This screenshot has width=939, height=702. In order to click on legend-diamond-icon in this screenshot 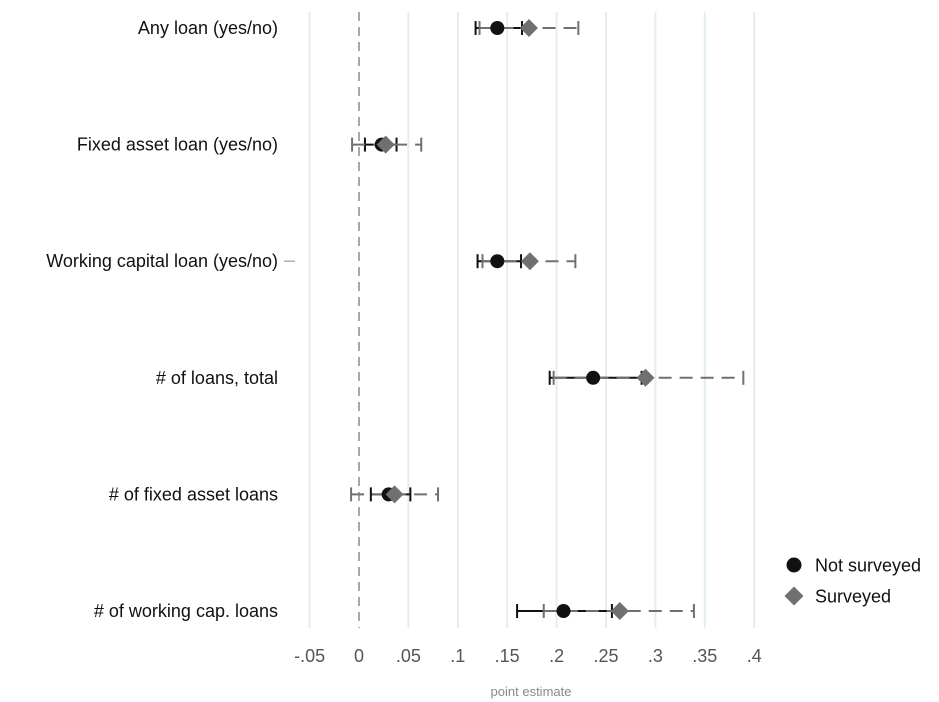, I will do `click(794, 596)`.